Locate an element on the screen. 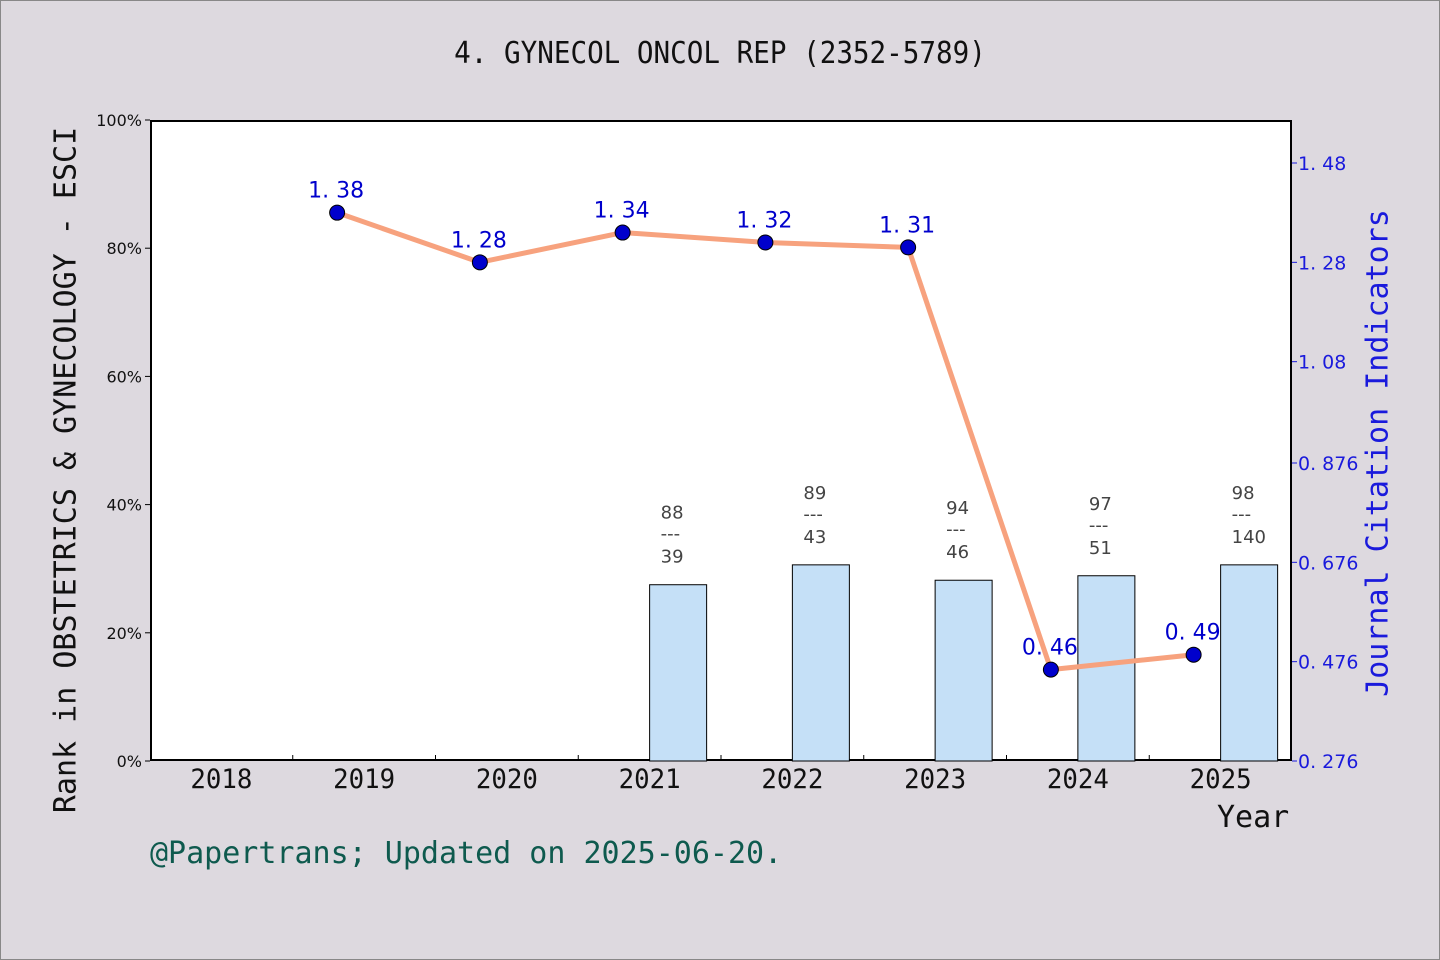 The image size is (1440, 960). rank-label: 88 is located at coordinates (672, 513).